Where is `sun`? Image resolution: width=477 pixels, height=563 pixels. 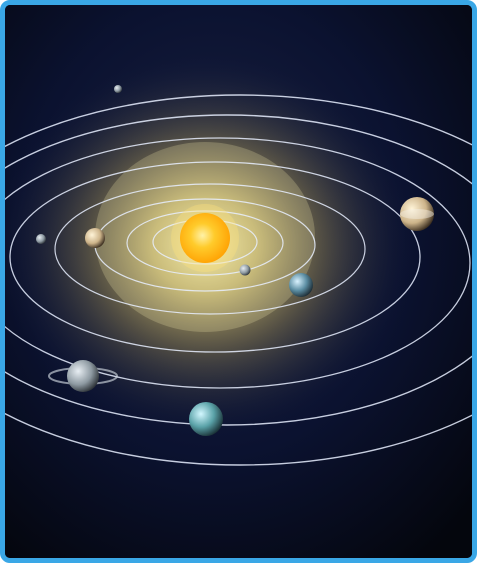 sun is located at coordinates (205, 238).